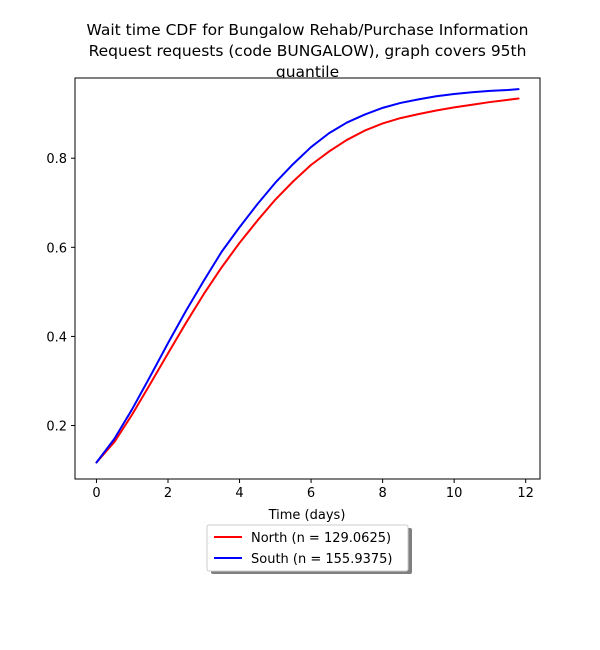 The height and width of the screenshot is (650, 600). I want to click on x-tick-label: 8, so click(382, 493).